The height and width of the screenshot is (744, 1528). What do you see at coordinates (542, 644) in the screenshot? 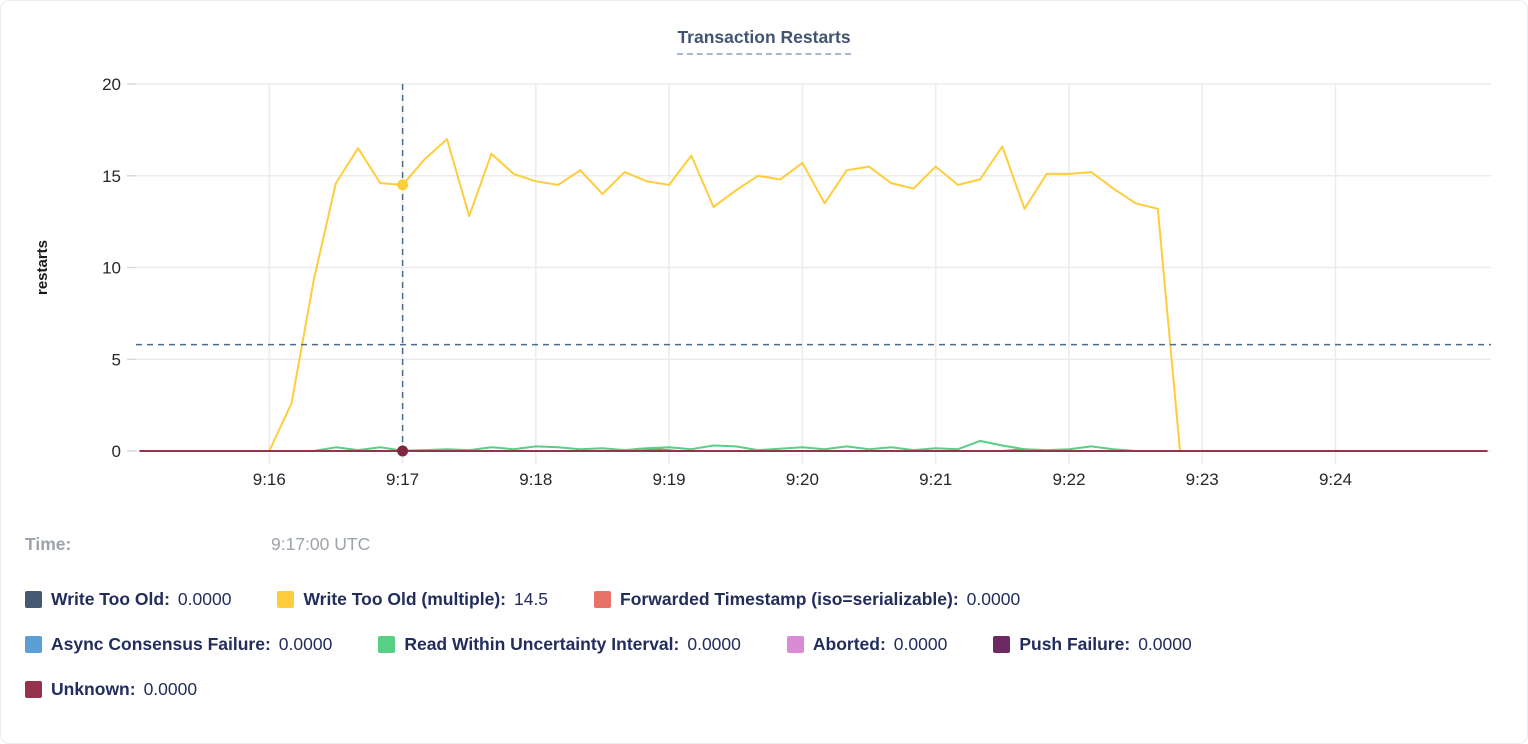
I see `legend-label: Read Within Uncertainty Interval:` at bounding box center [542, 644].